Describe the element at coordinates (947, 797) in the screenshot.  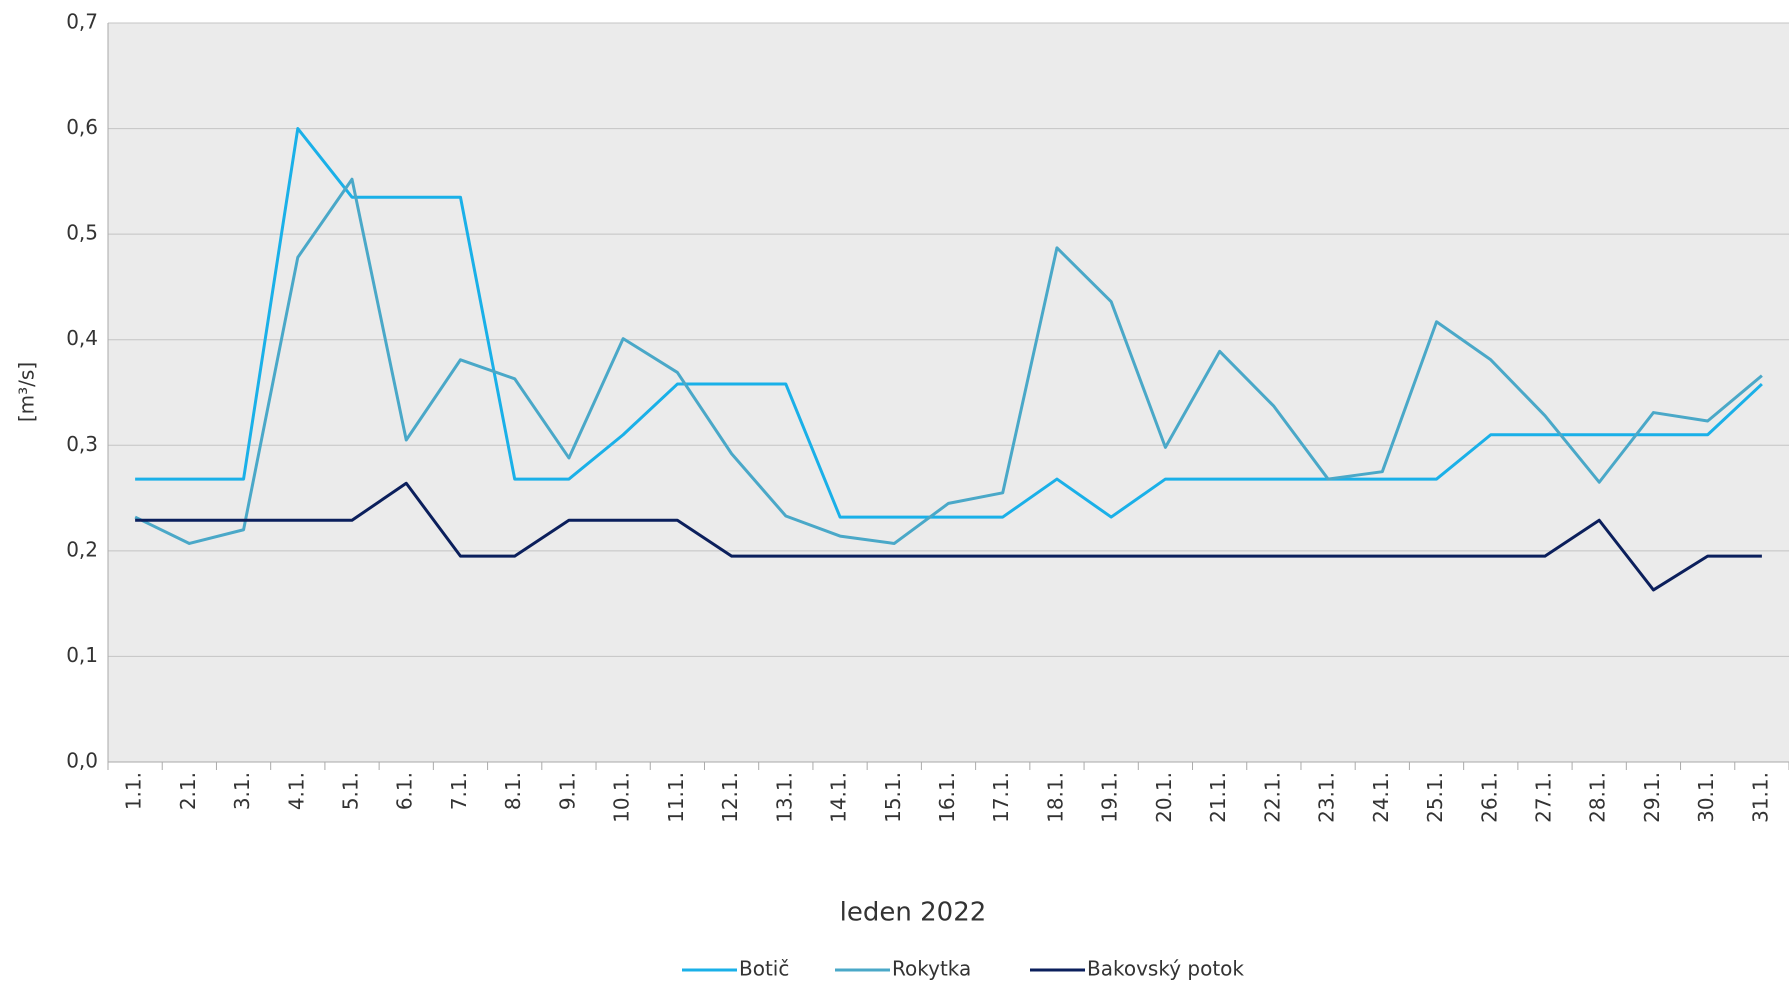
I see `x-tick-label: 16.1.` at that location.